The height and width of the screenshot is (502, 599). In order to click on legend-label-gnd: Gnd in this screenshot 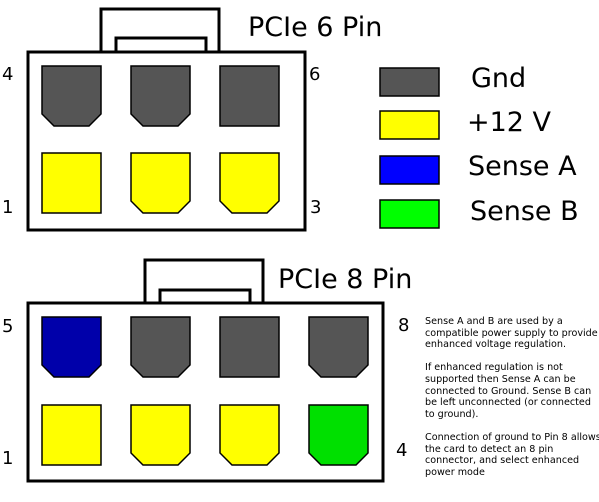, I will do `click(499, 78)`.